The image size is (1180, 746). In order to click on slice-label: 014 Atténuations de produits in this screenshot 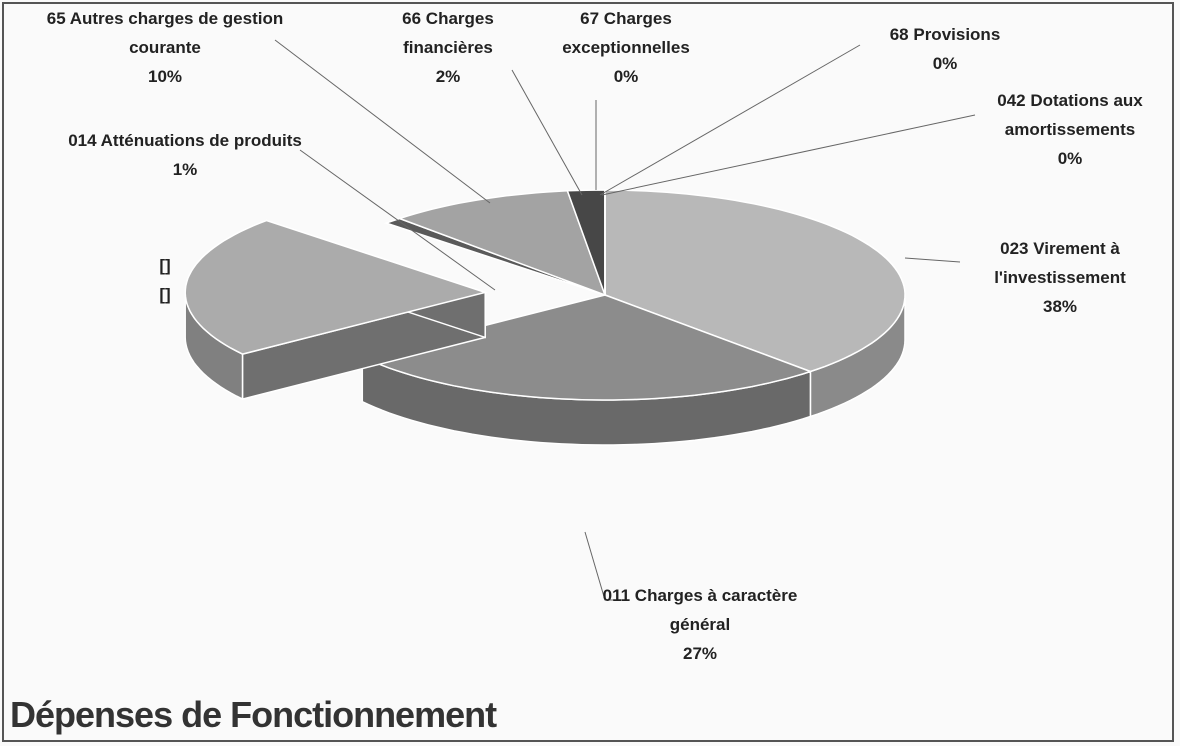, I will do `click(185, 140)`.